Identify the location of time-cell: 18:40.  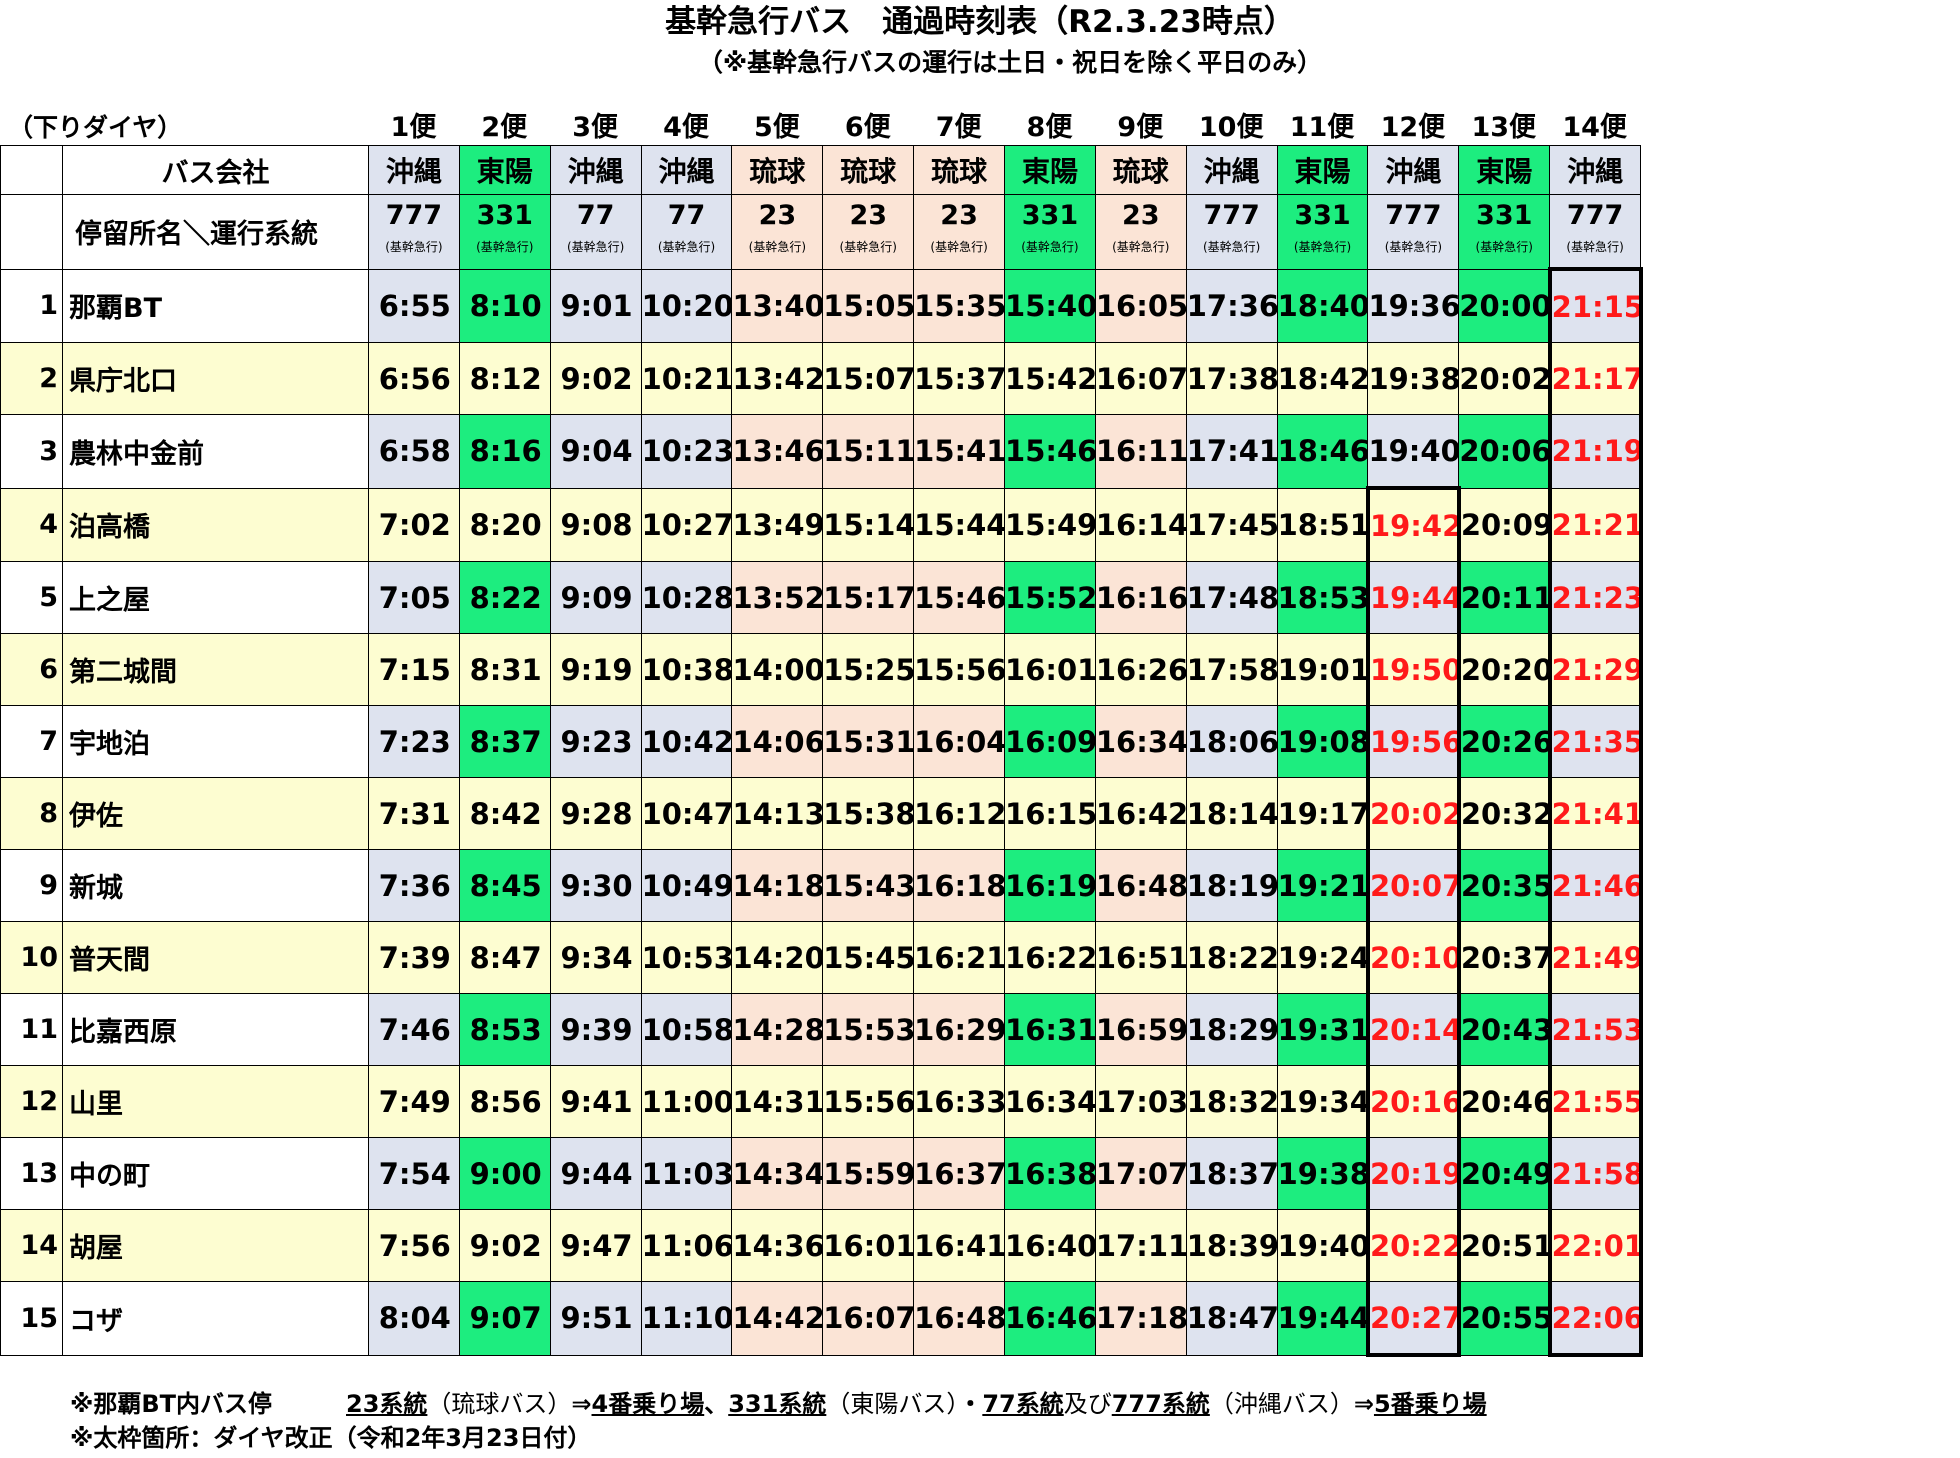
(1322, 305).